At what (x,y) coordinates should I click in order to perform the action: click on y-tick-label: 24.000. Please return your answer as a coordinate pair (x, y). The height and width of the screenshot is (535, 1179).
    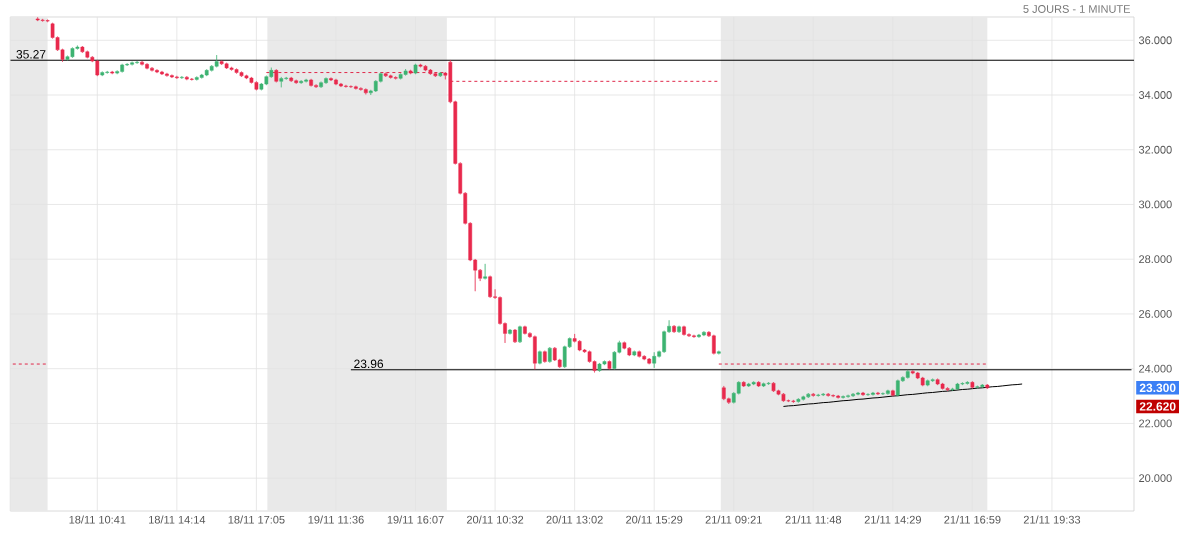
    Looking at the image, I should click on (1155, 368).